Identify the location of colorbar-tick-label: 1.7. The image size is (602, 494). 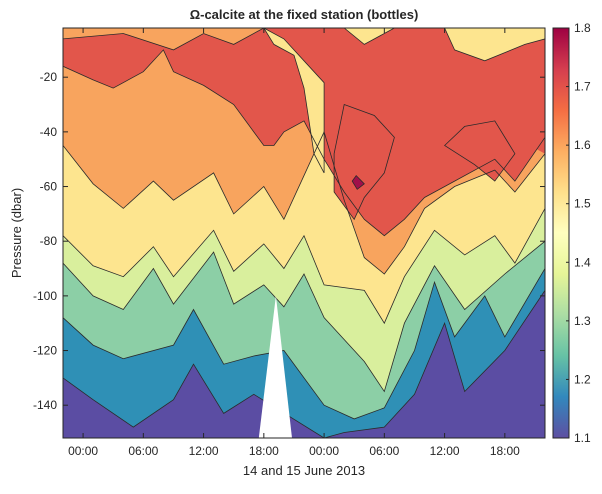
(582, 87).